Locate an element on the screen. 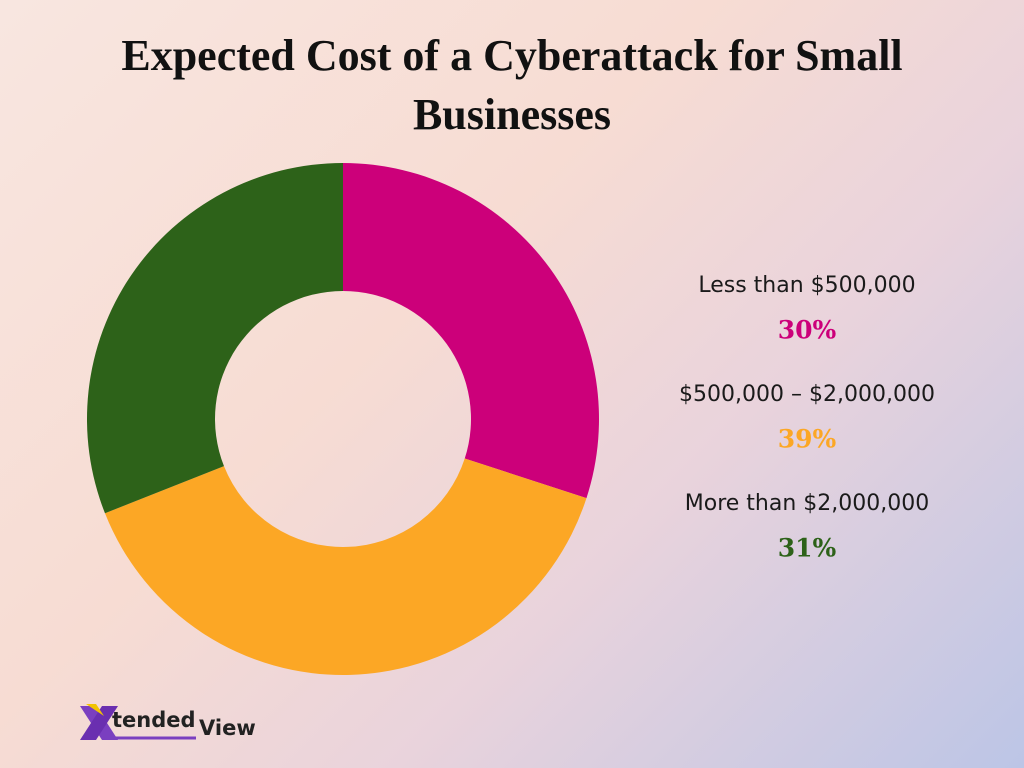  legend-label: Less than $500,000 is located at coordinates (806, 285).